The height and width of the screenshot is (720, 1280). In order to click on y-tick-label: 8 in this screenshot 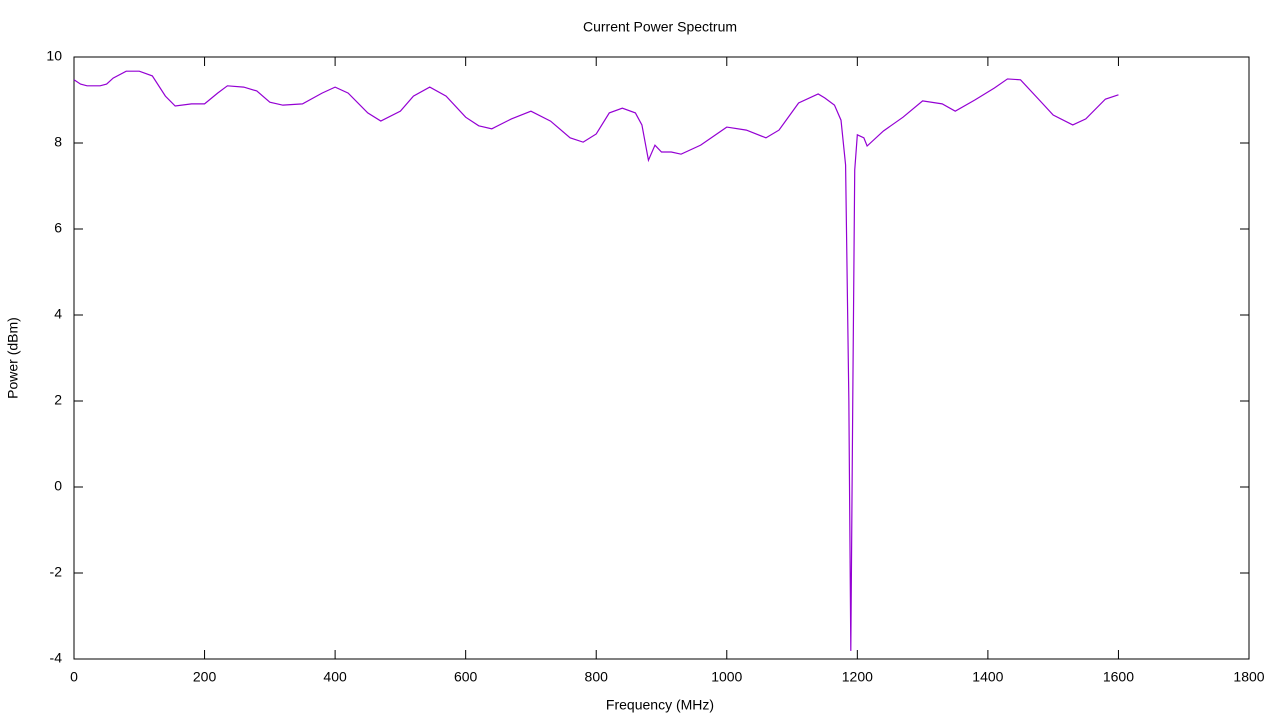, I will do `click(58, 142)`.